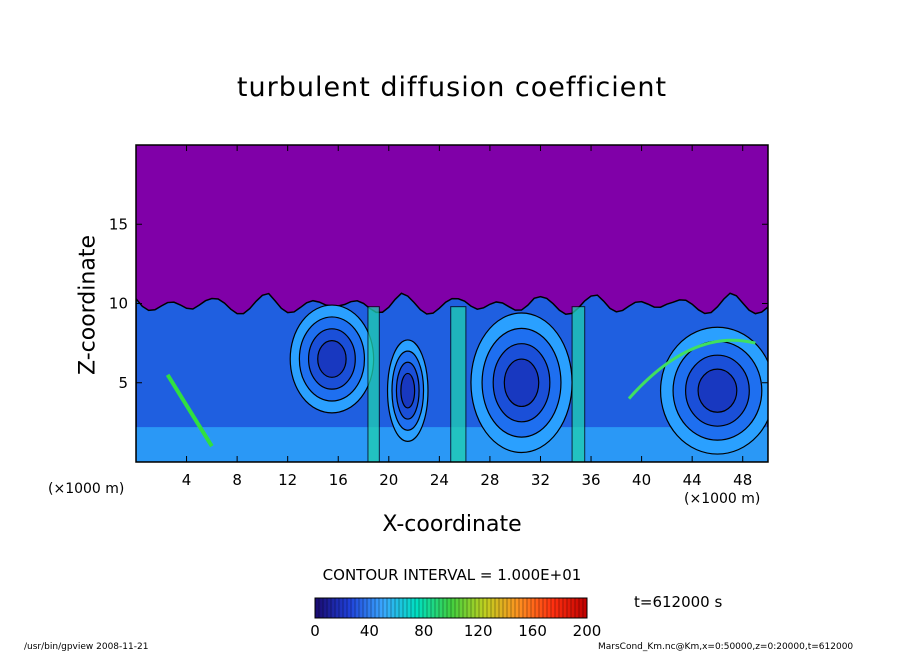 This screenshot has height=654, width=904. I want to click on footer-left: /usr/bin/gpview 2008-11-21, so click(86, 647).